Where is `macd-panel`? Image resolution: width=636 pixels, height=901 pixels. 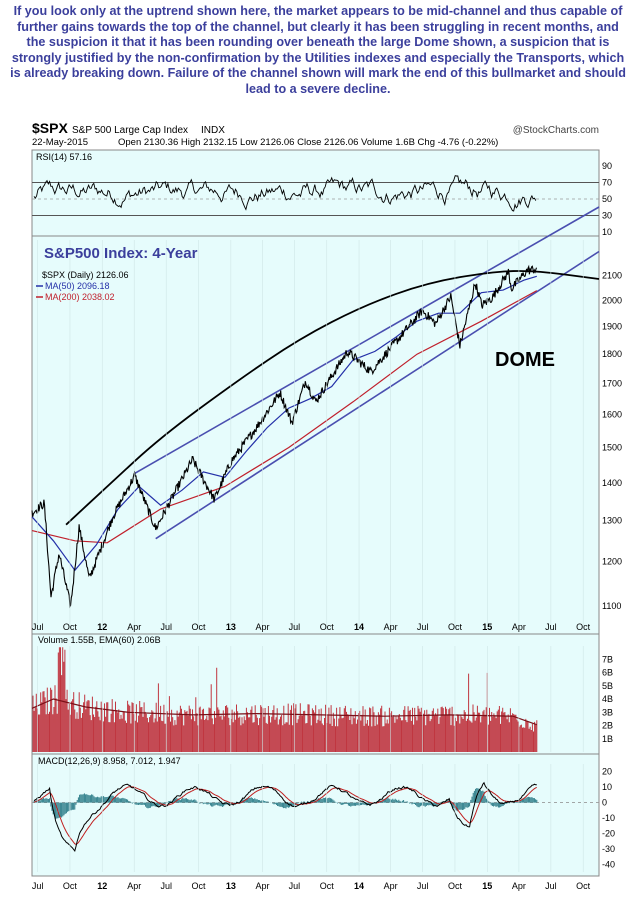
macd-panel is located at coordinates (315, 815).